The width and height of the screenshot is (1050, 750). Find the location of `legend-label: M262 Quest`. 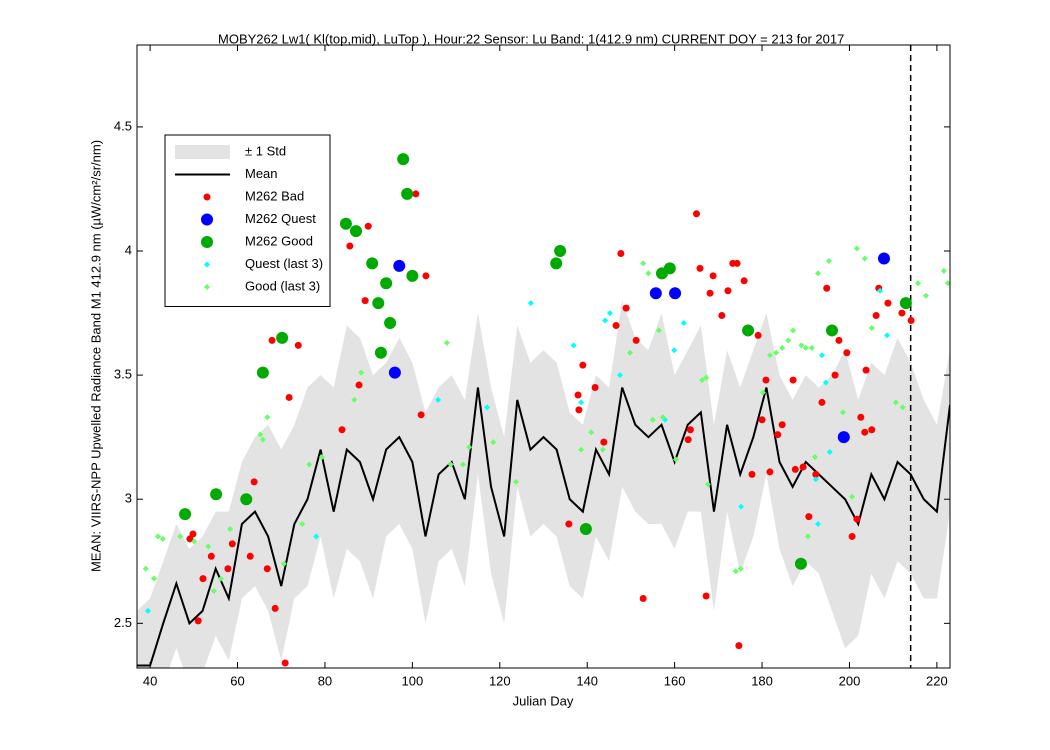

legend-label: M262 Quest is located at coordinates (280, 218).